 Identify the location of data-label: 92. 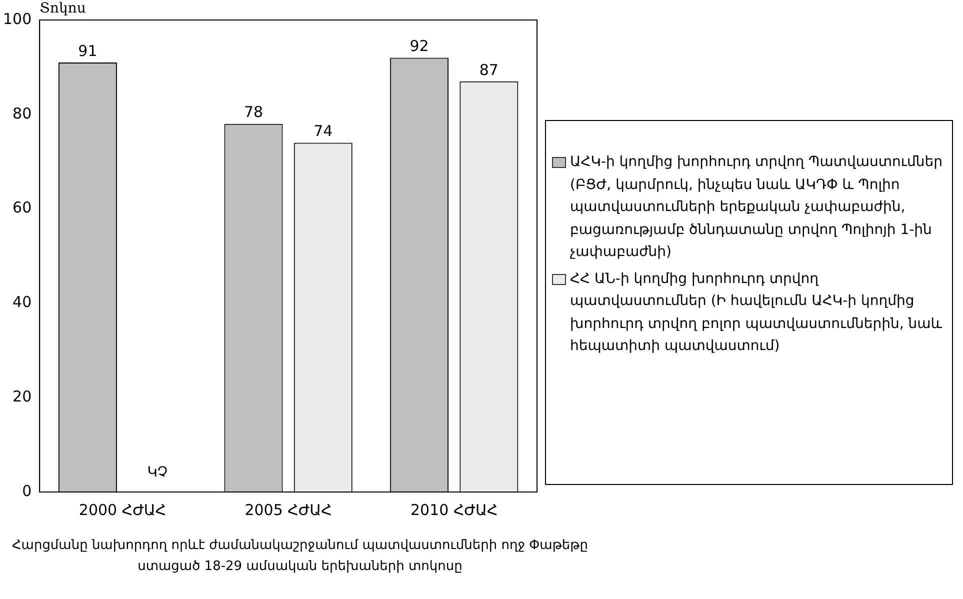
(419, 46).